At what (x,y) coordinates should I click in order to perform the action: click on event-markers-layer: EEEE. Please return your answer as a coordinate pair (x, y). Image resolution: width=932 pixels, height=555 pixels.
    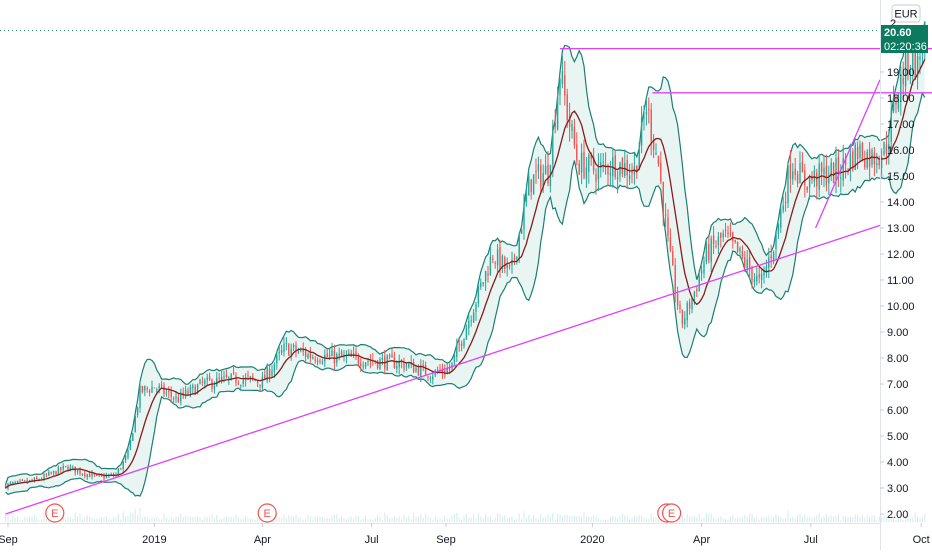
    Looking at the image, I should click on (363, 513).